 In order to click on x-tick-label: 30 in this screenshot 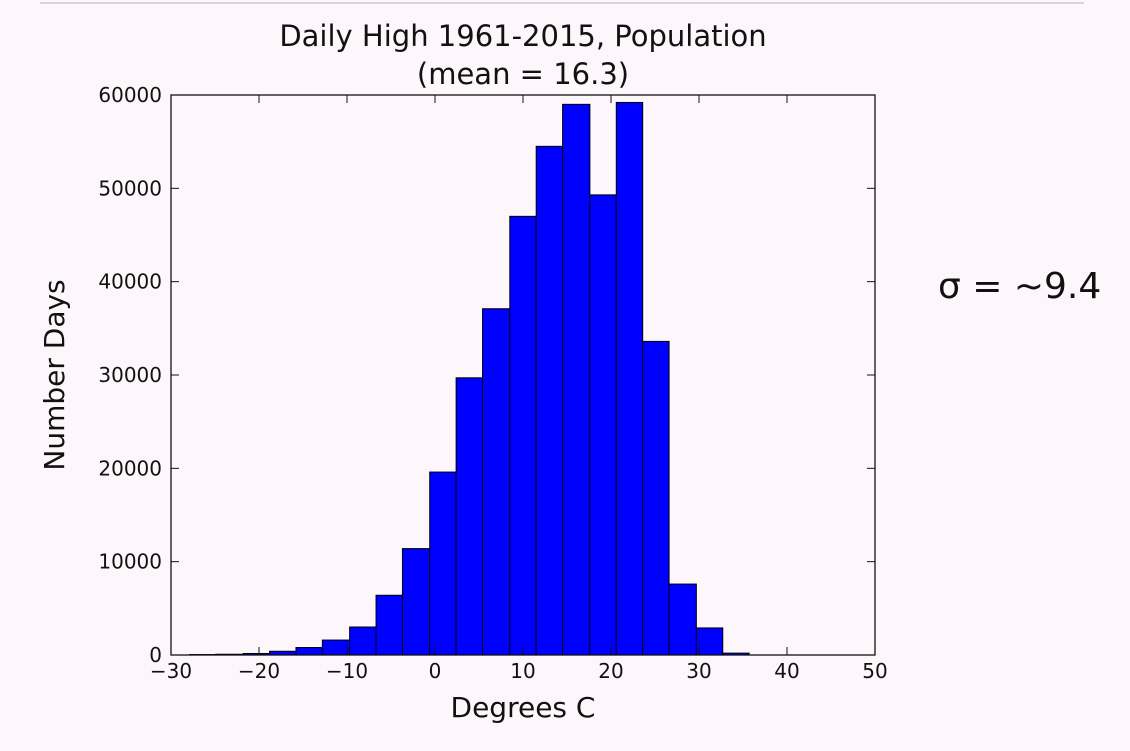, I will do `click(698, 671)`.